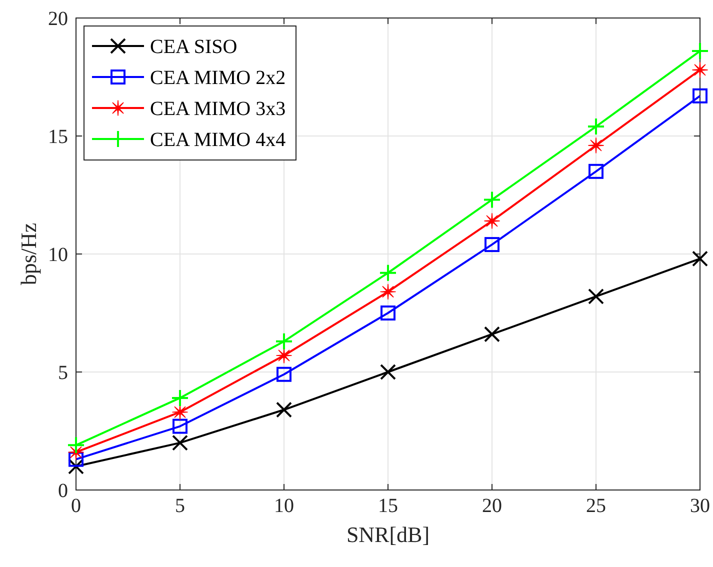 This screenshot has height=567, width=713. What do you see at coordinates (218, 78) in the screenshot?
I see `legend-label: CEA MIMO 2x2` at bounding box center [218, 78].